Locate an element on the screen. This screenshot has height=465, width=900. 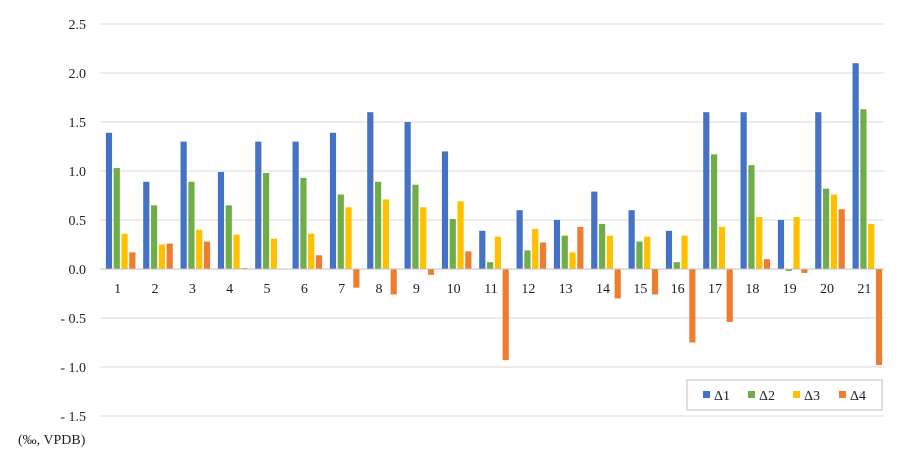
legend-item-2: Δ2 is located at coordinates (761, 396).